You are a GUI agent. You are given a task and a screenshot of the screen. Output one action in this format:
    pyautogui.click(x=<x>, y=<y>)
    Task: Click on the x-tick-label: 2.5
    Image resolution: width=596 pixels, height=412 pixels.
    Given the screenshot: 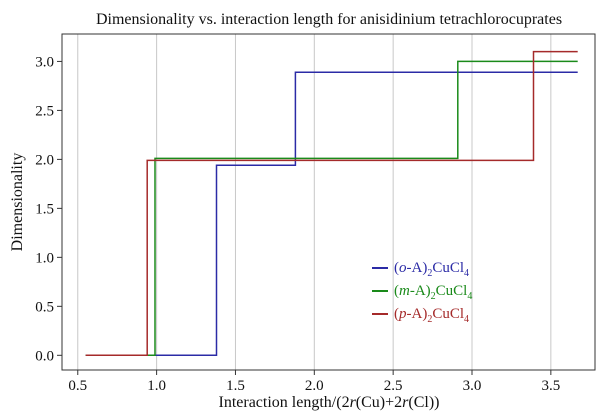 What is the action you would take?
    pyautogui.click(x=393, y=386)
    